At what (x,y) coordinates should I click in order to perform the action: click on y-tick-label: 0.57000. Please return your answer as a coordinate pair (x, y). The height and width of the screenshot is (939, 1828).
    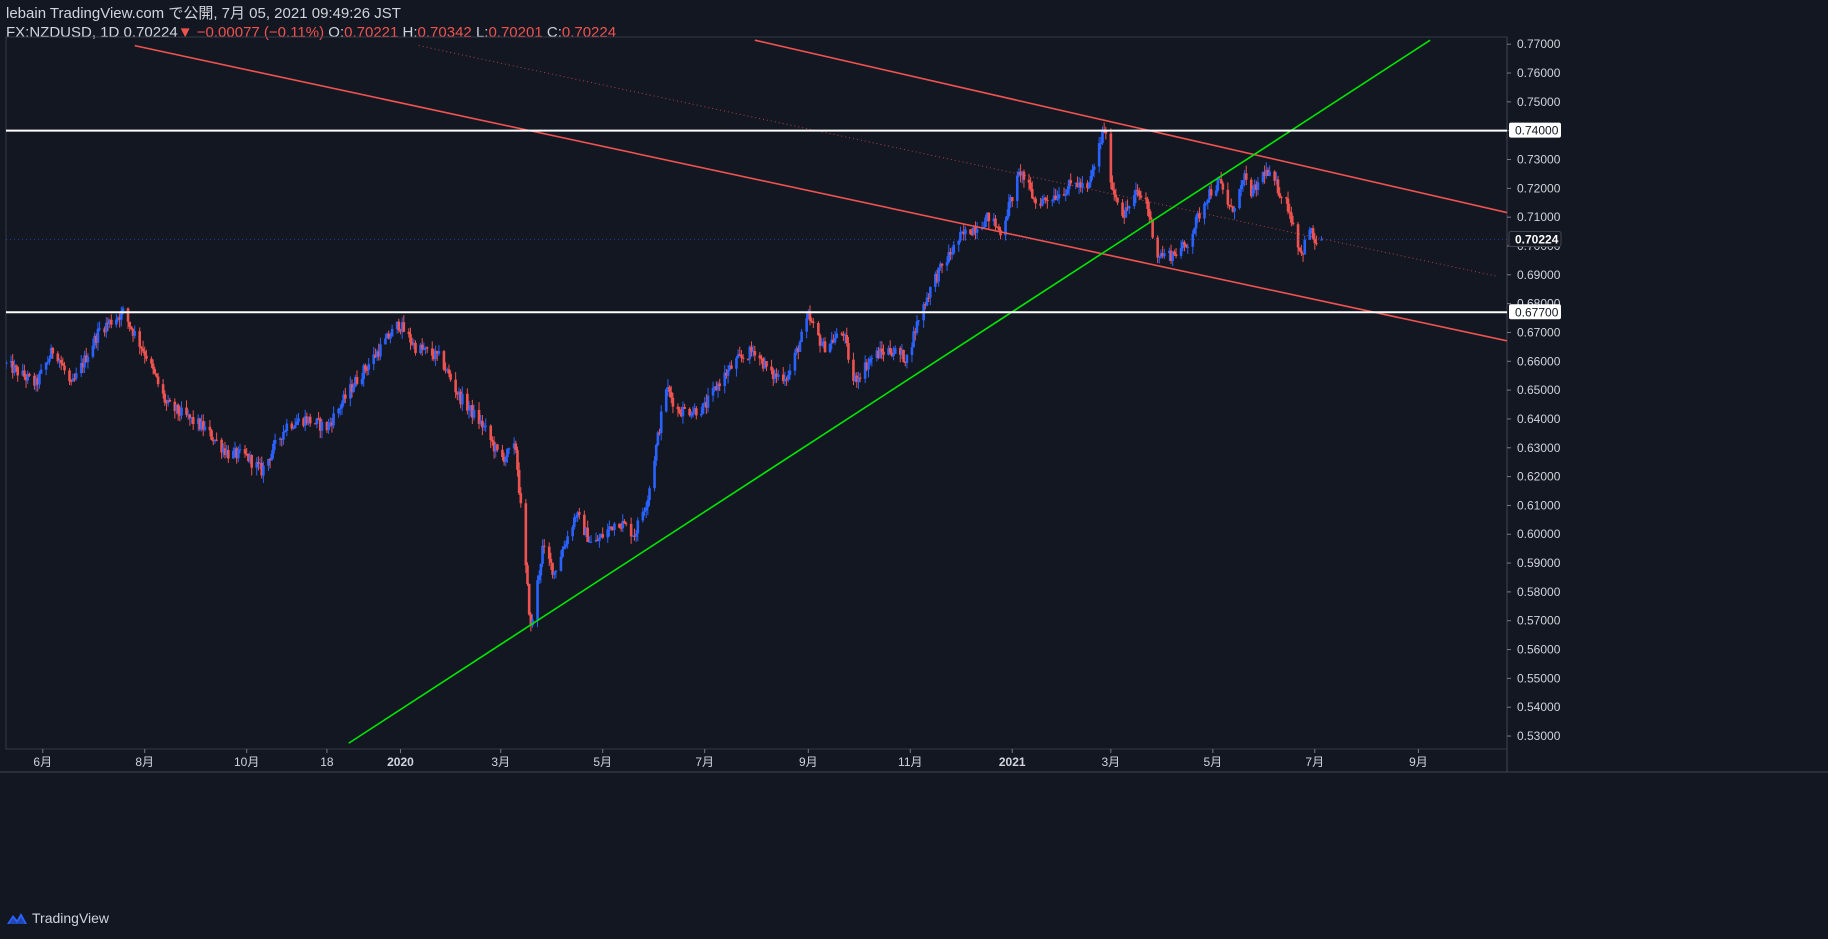
    Looking at the image, I should click on (1539, 621).